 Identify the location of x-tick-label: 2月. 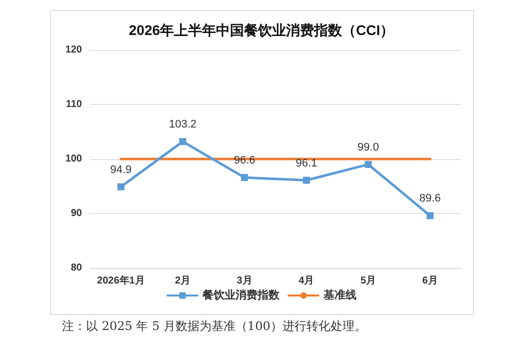
(182, 281).